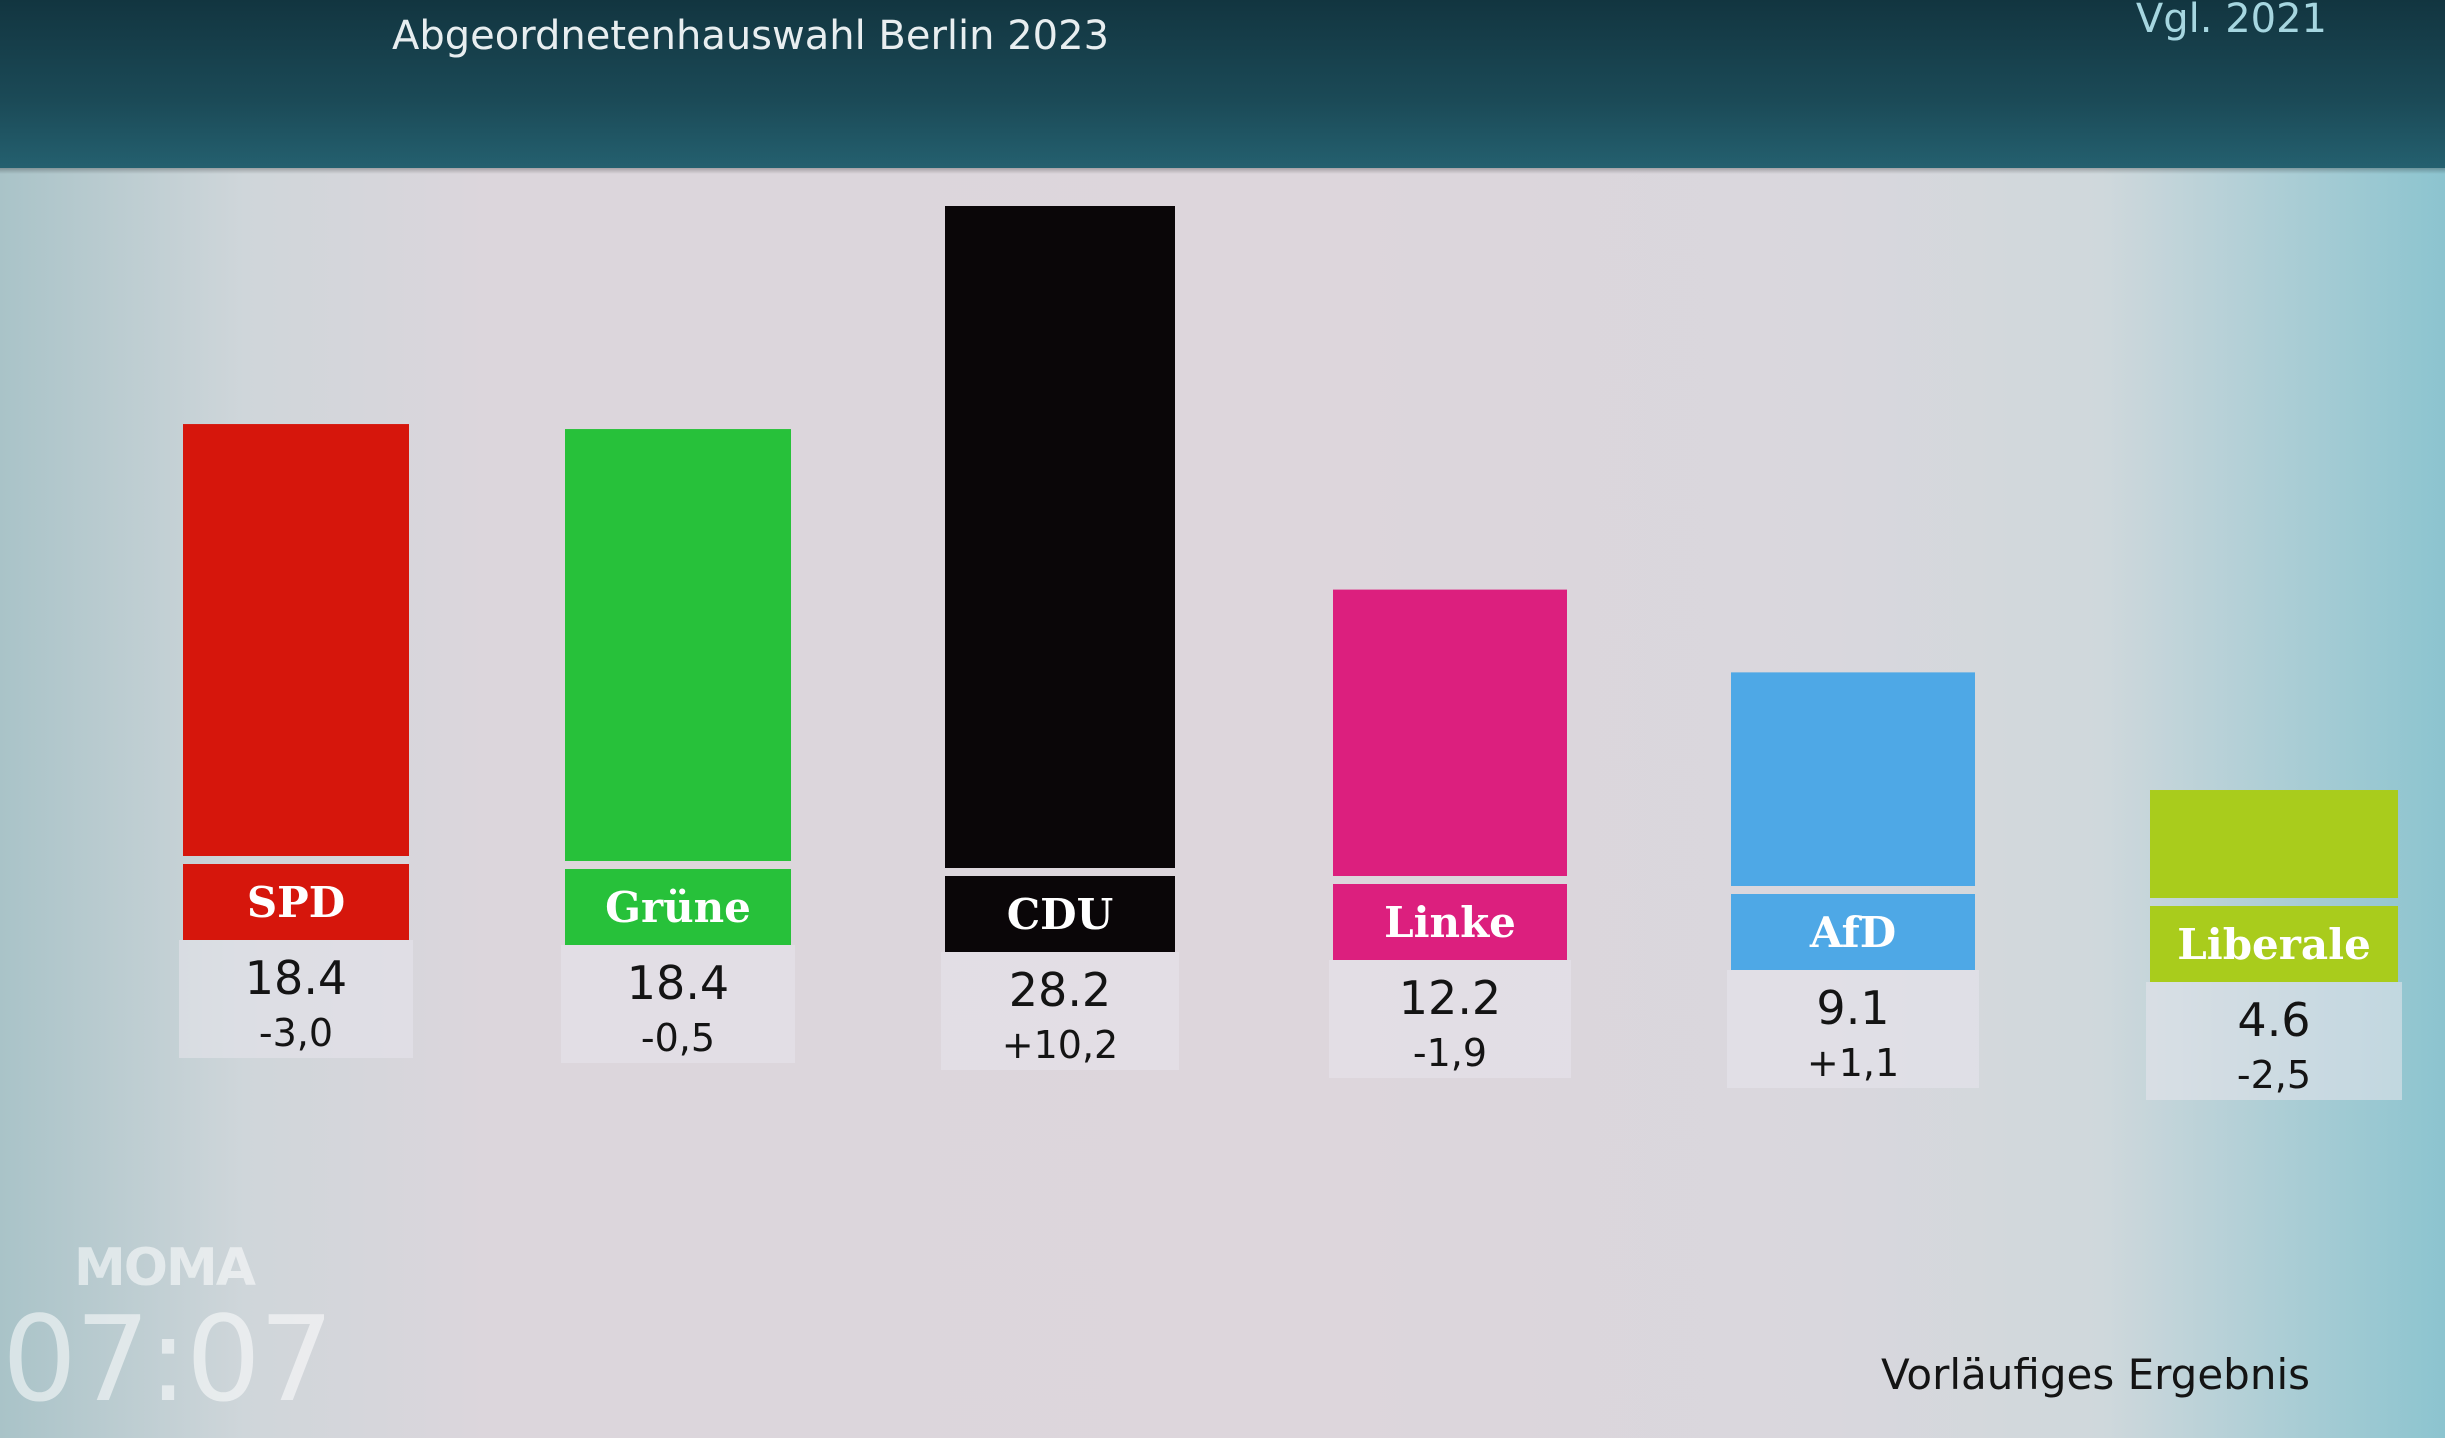 This screenshot has width=2445, height=1438. I want to click on broadcast-logo: MOMA, so click(165, 1268).